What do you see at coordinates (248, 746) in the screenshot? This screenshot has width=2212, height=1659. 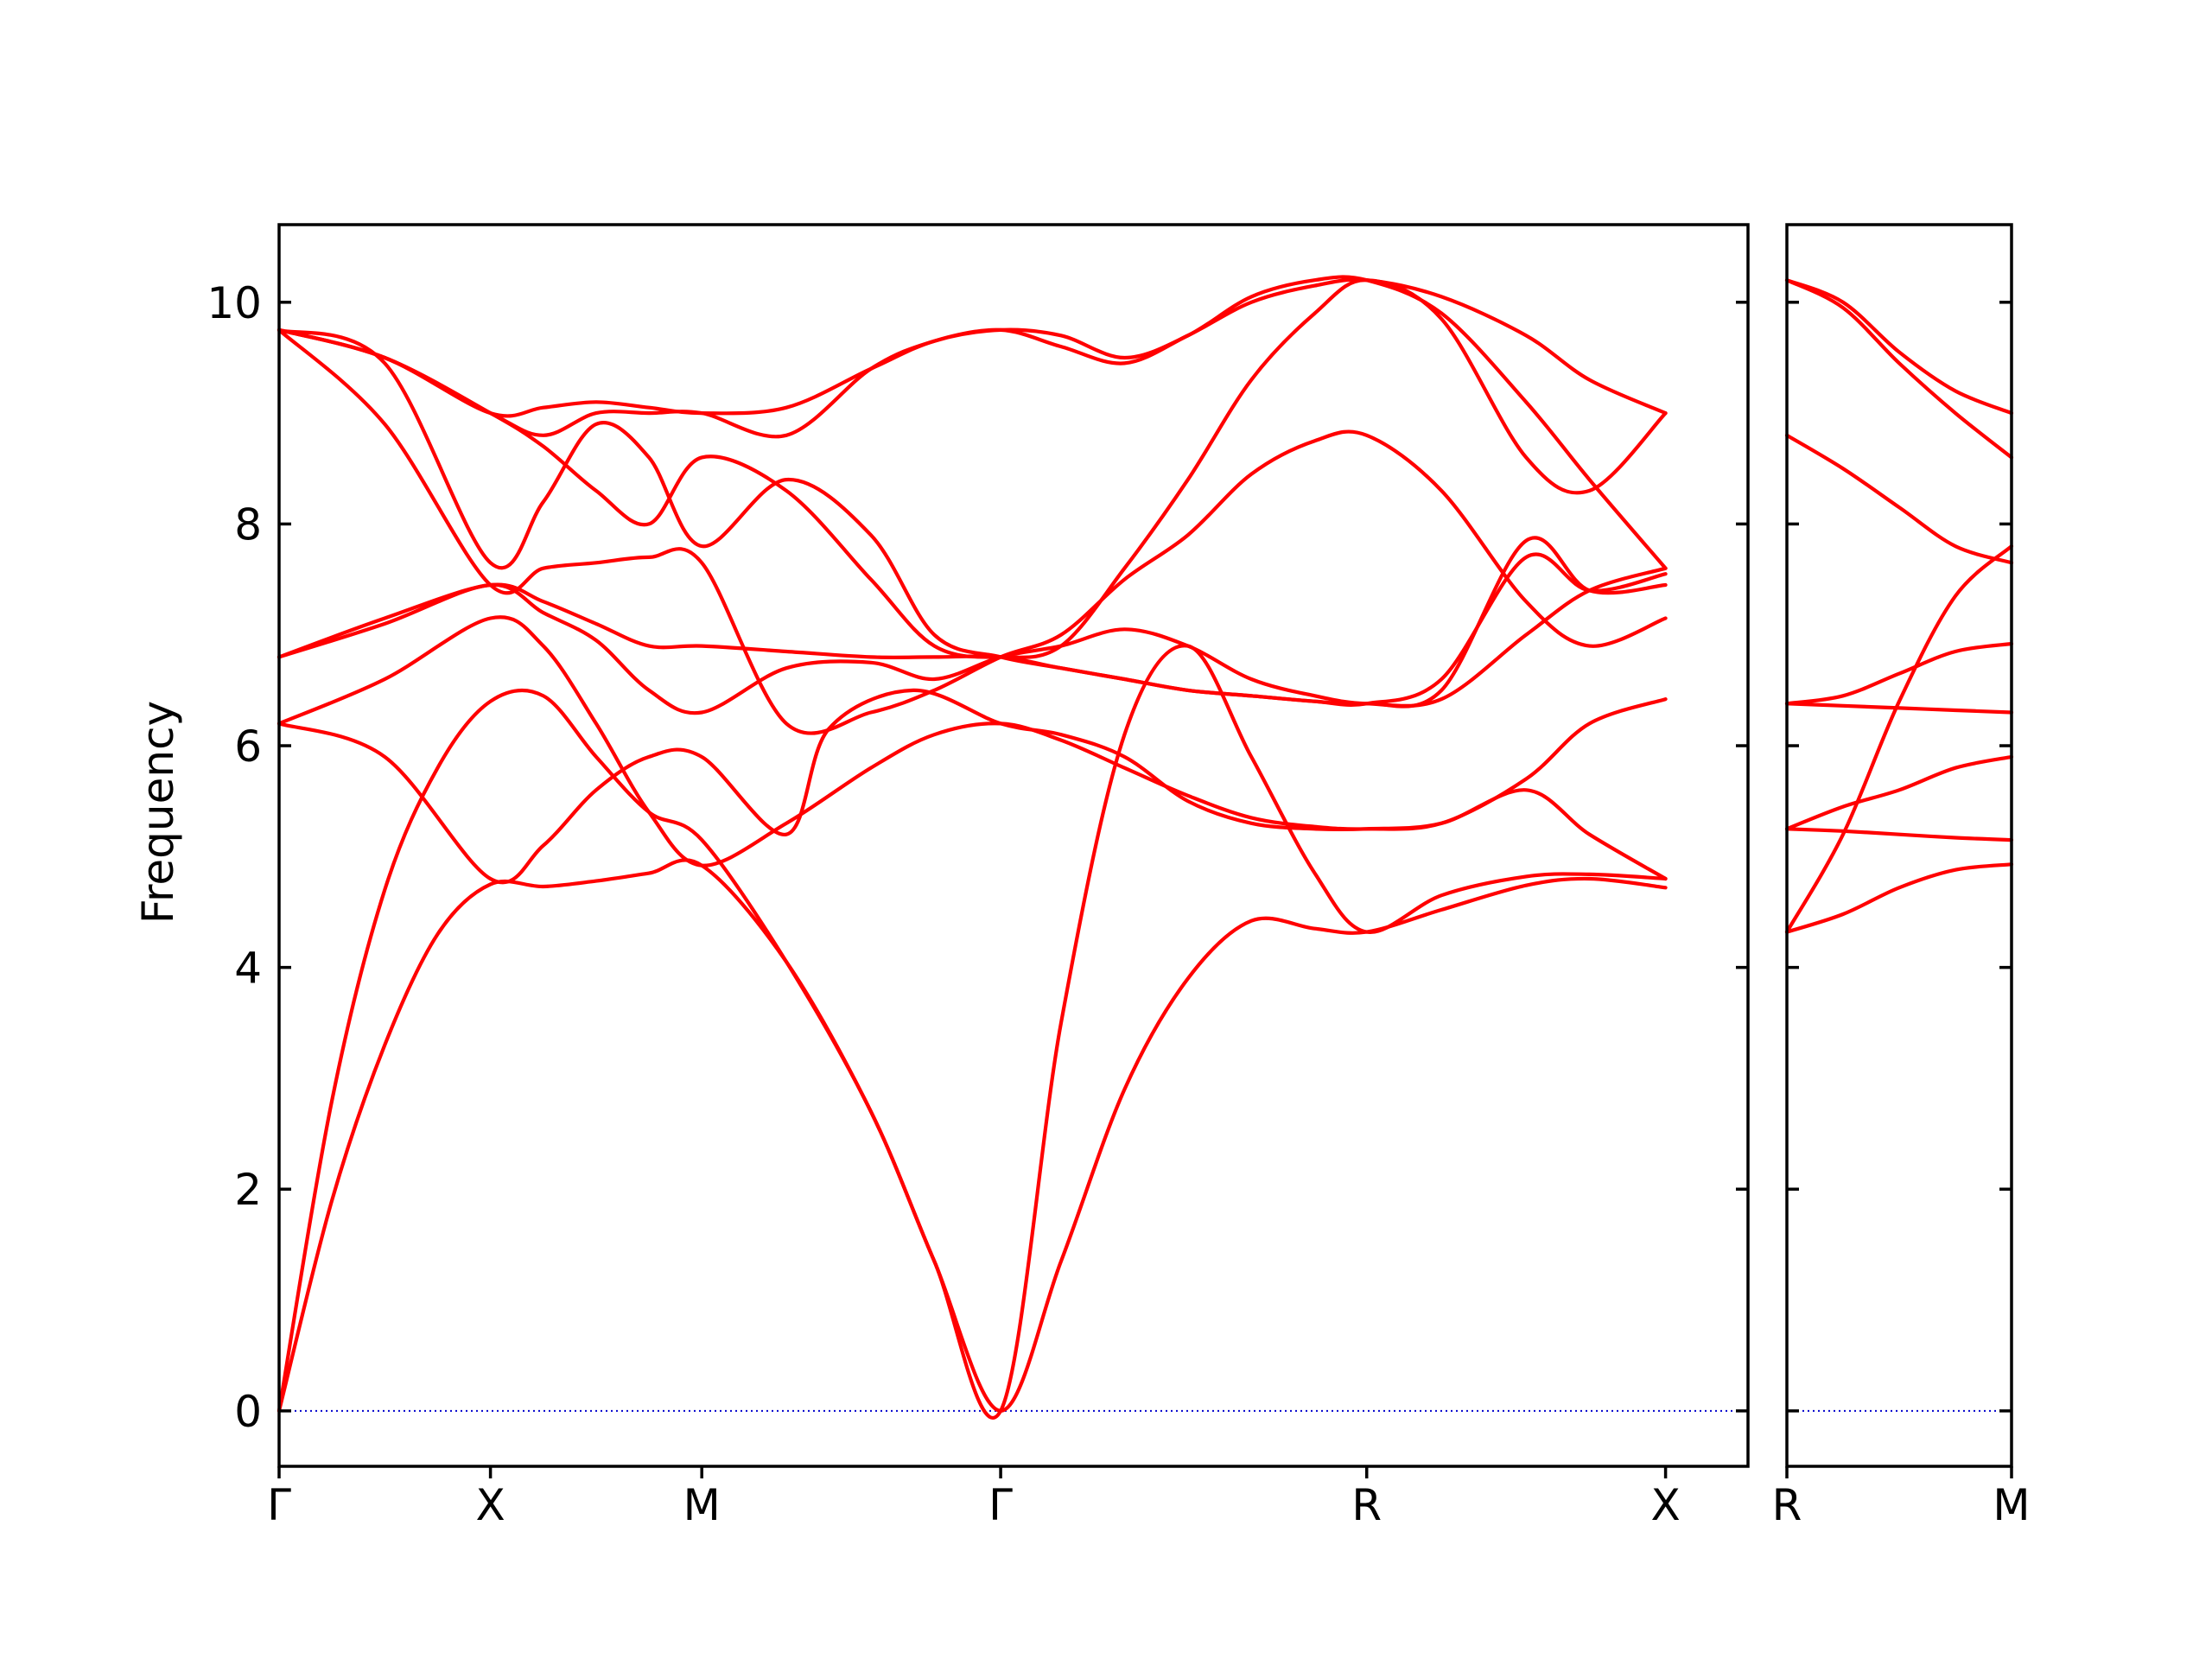 I see `y-tick-label: 6` at bounding box center [248, 746].